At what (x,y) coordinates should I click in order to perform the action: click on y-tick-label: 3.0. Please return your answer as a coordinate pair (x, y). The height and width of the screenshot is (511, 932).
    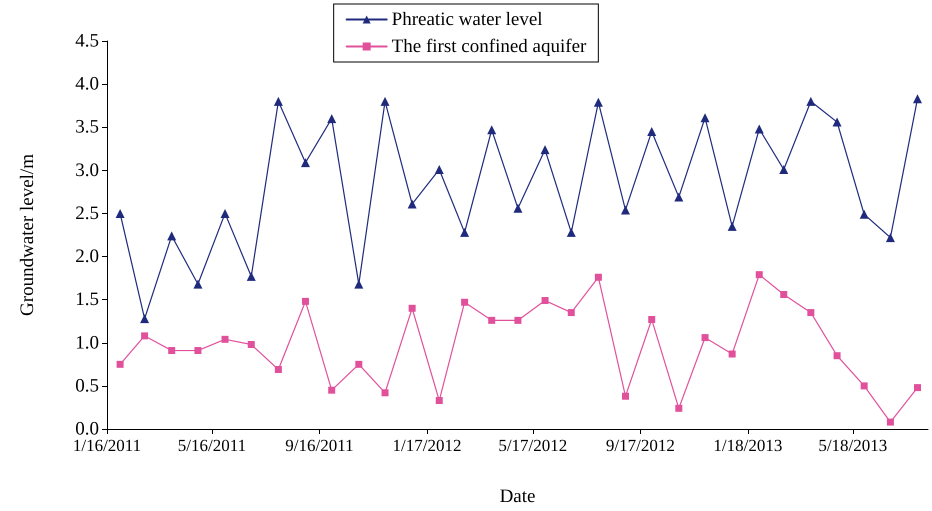
    Looking at the image, I should click on (87, 170).